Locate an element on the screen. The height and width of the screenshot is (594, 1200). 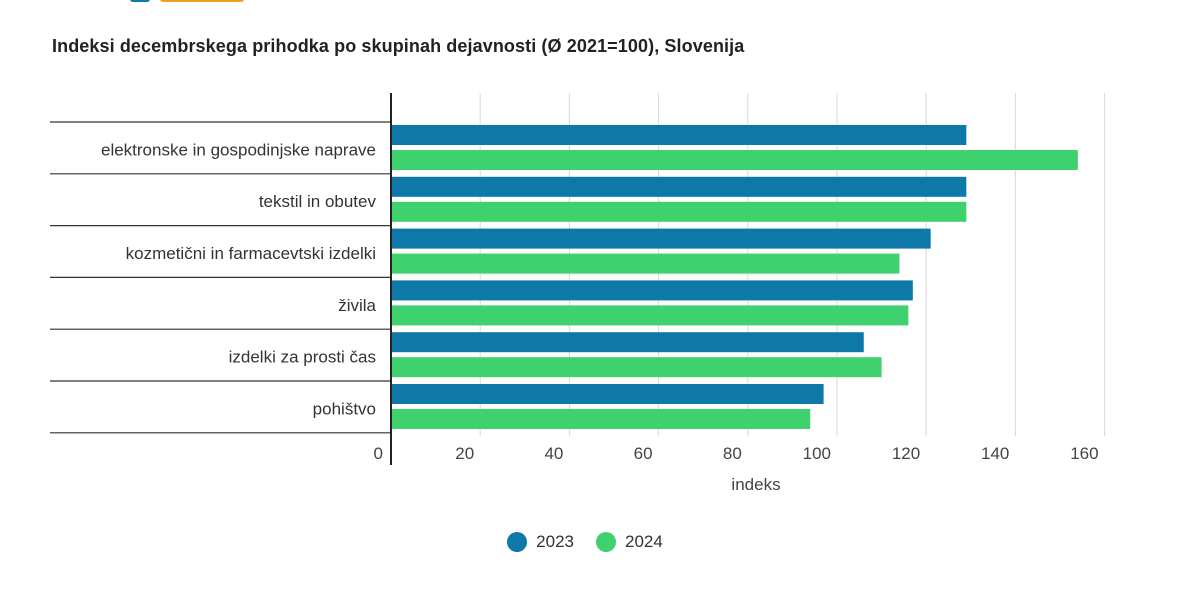
x-tick-label: 160 is located at coordinates (1084, 453).